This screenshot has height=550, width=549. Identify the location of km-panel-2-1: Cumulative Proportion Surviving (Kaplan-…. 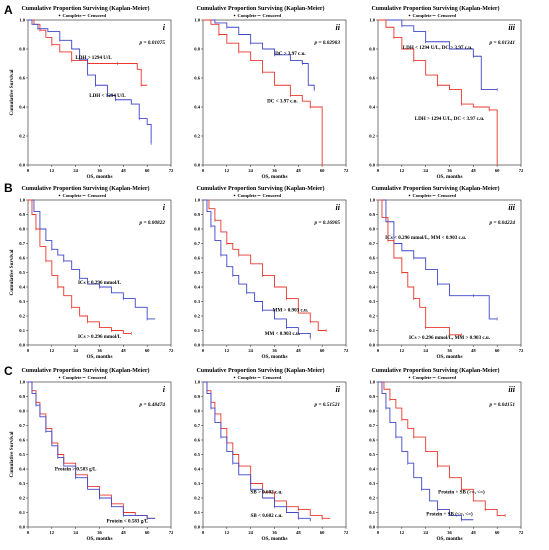
(91, 272).